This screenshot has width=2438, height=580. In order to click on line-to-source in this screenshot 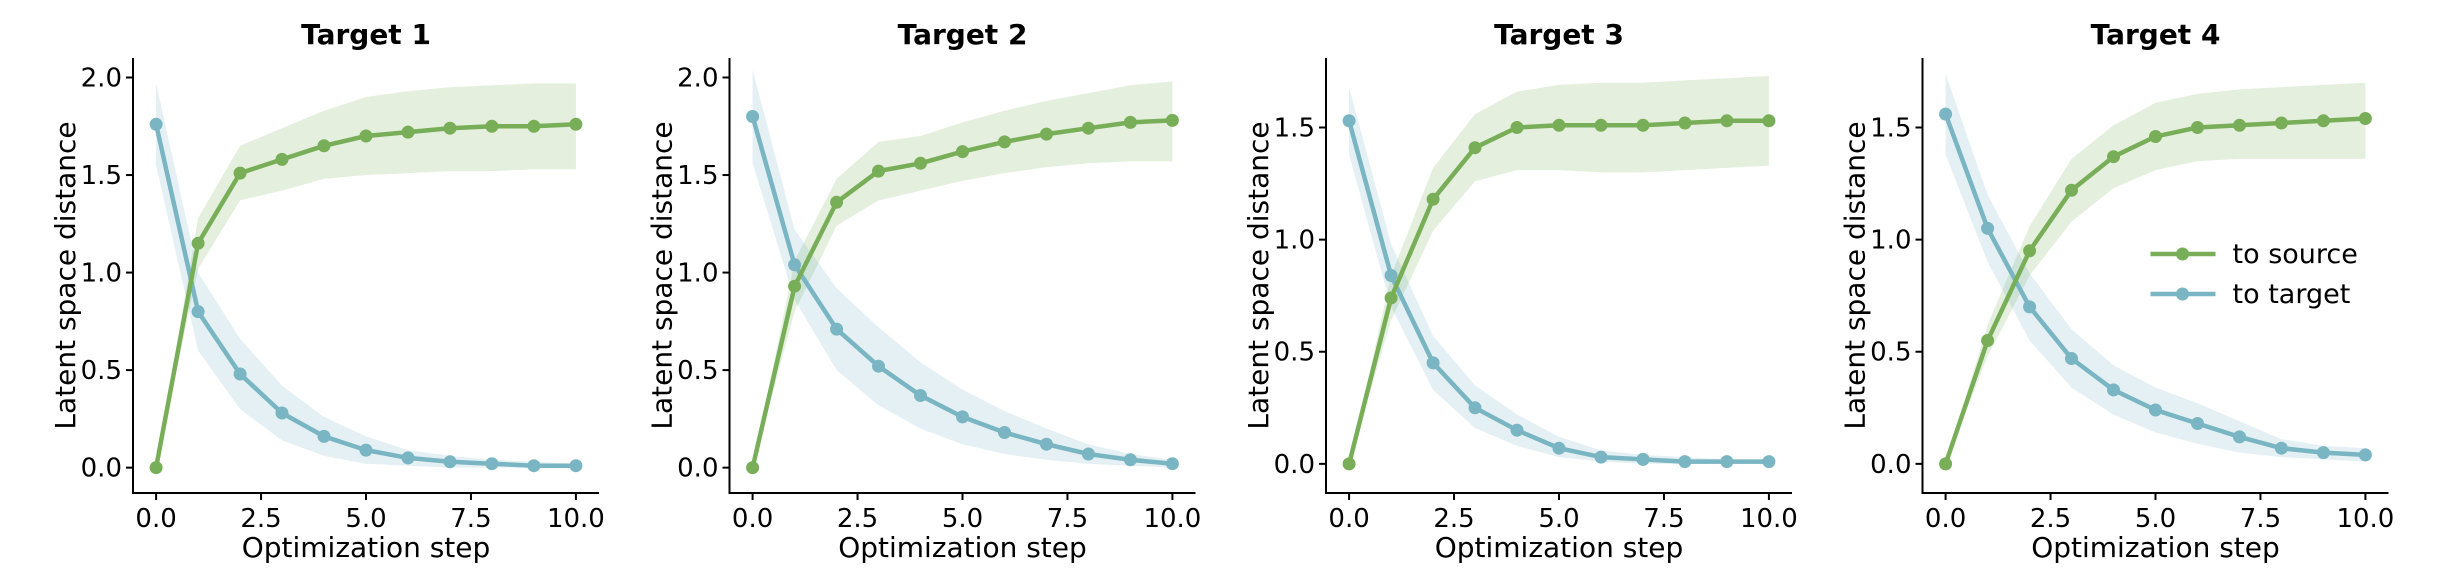, I will do `click(366, 296)`.